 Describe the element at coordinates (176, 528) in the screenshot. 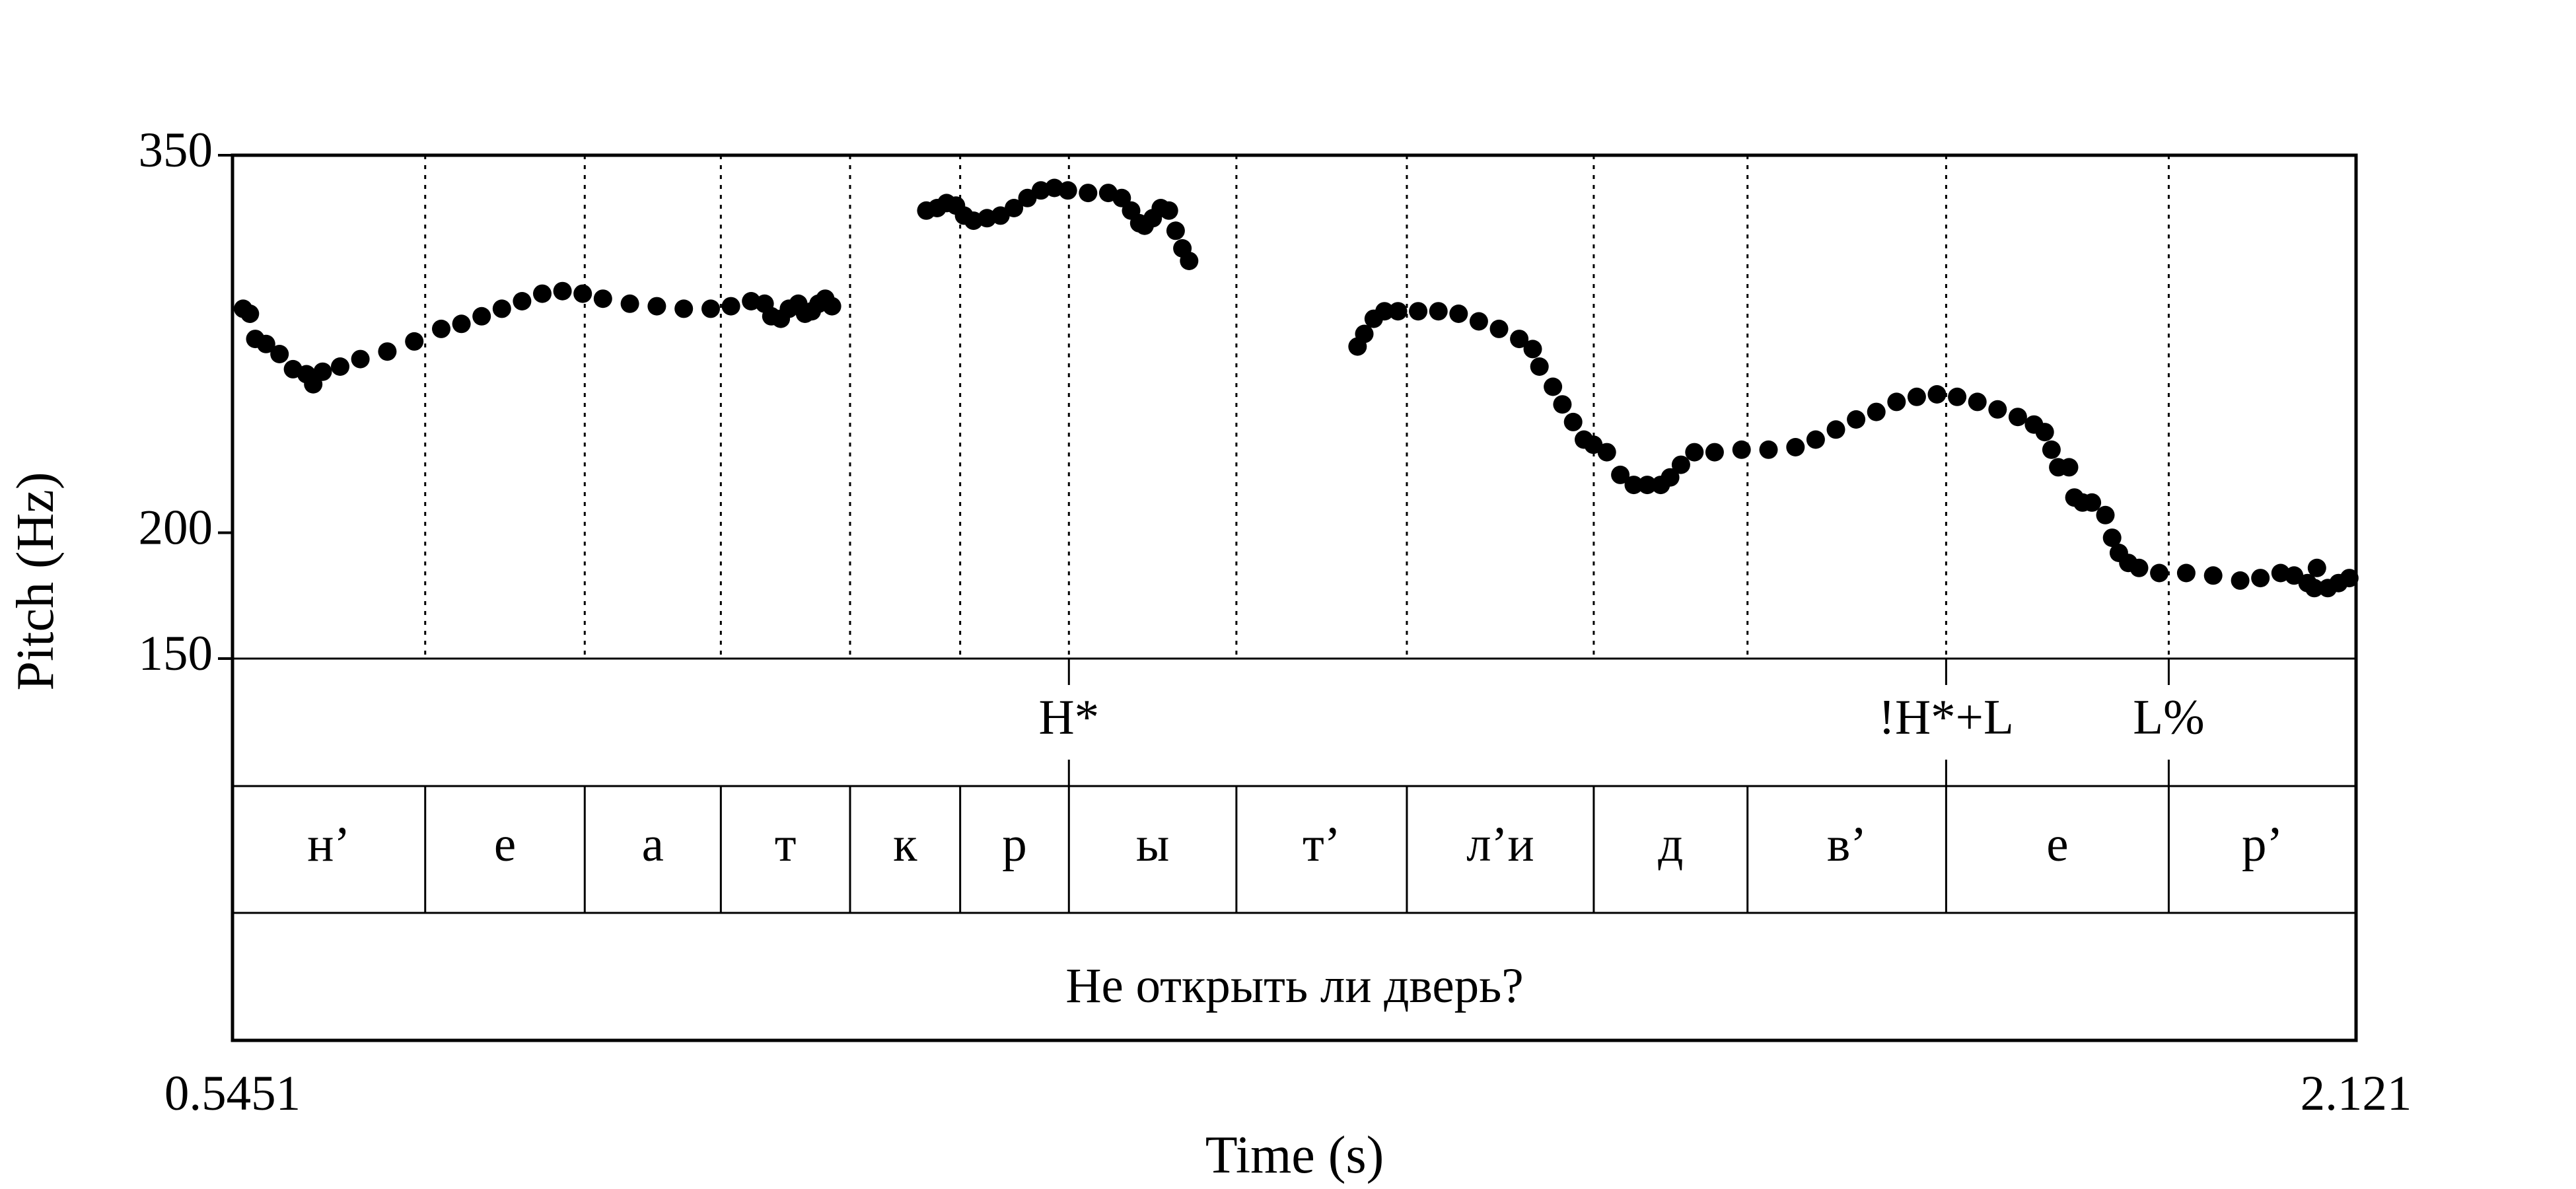

I see `y-tick-label-1: 200` at that location.